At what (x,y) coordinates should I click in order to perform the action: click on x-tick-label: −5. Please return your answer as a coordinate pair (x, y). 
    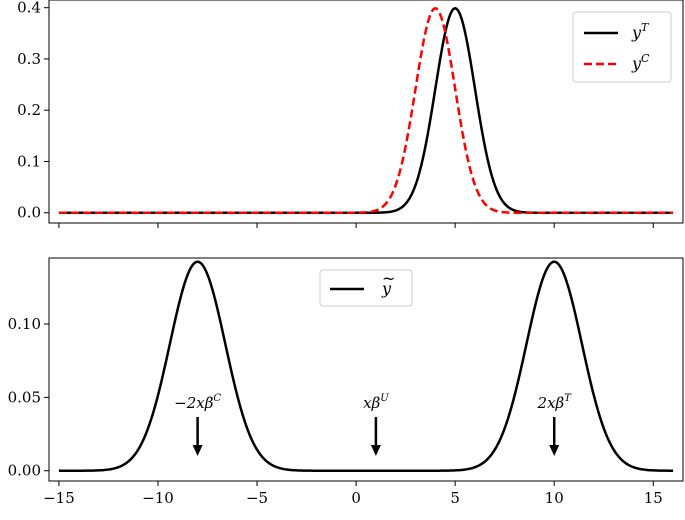
    Looking at the image, I should click on (257, 498).